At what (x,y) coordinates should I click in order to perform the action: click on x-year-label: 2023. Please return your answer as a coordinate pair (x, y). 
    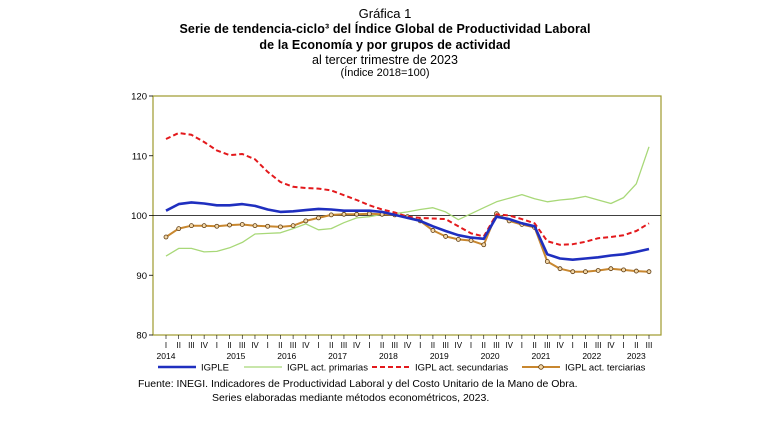
    Looking at the image, I should click on (636, 356).